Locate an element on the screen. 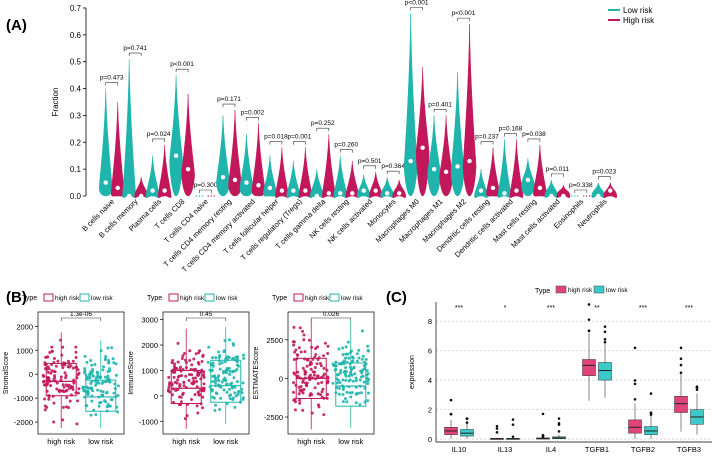 The image size is (720, 456). x-tick-label: TGFB2 is located at coordinates (643, 449).